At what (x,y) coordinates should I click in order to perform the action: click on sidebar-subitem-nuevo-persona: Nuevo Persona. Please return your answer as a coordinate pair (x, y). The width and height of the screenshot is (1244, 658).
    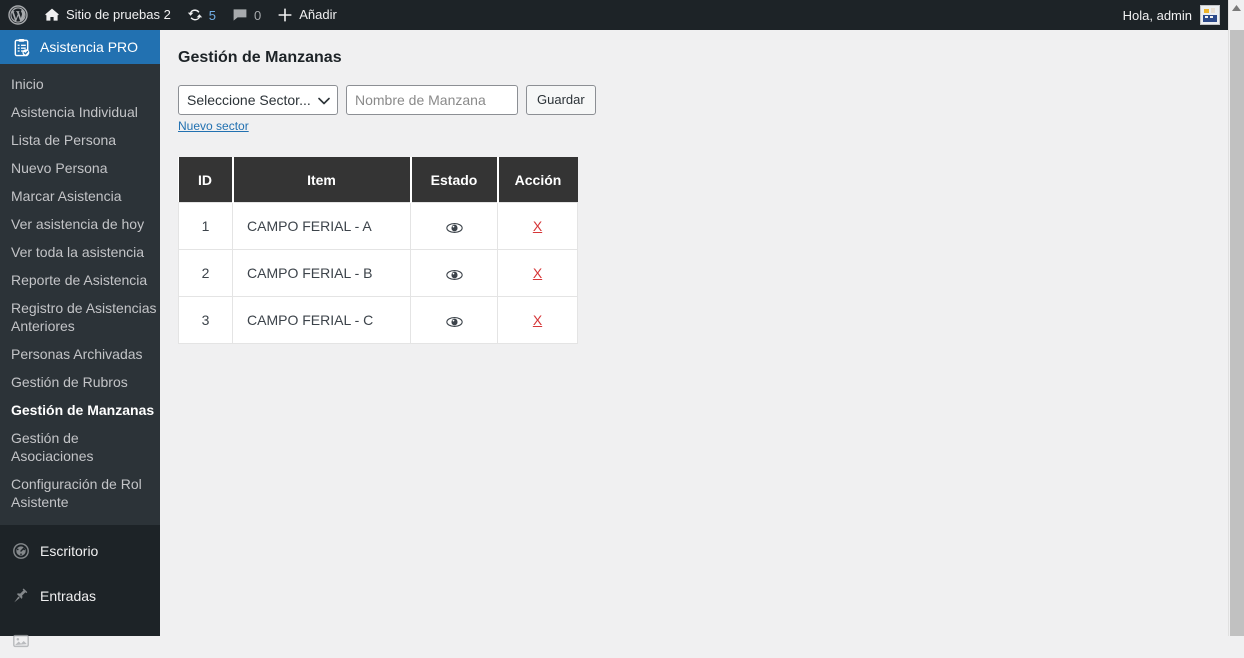
    Looking at the image, I should click on (80, 168).